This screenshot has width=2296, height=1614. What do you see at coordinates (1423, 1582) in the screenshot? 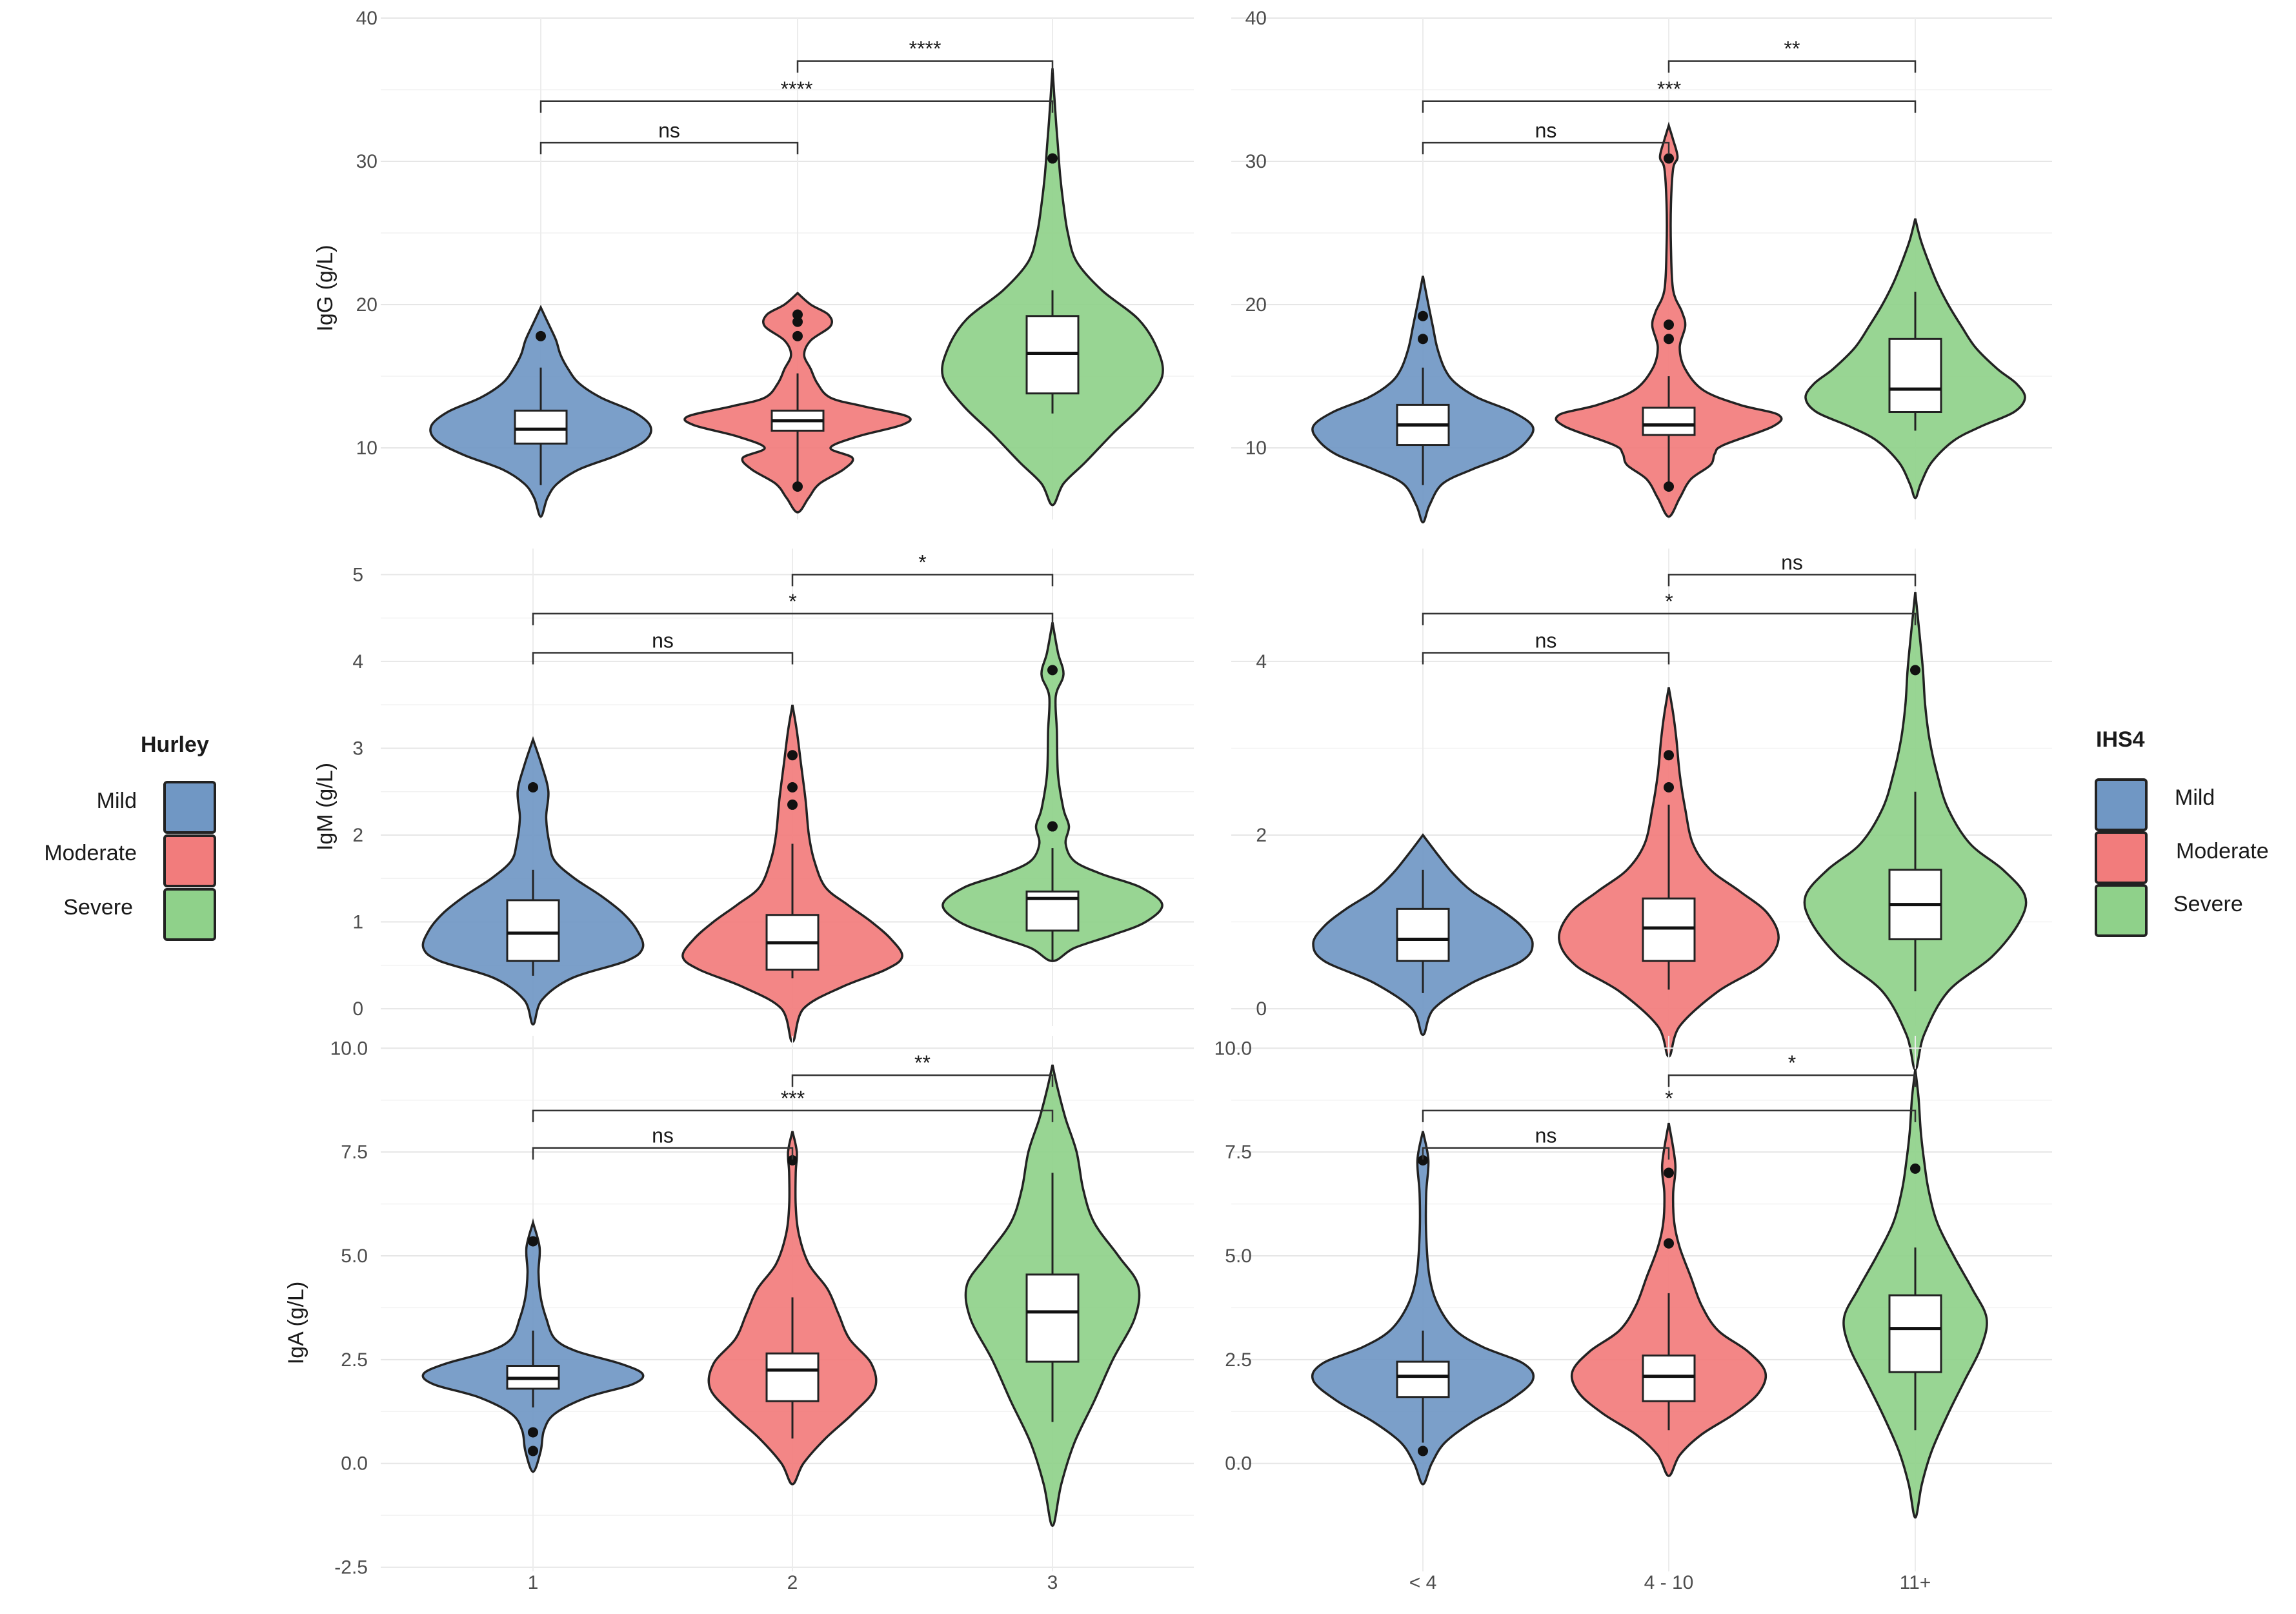
I see `x-tick-label: < 4` at bounding box center [1423, 1582].